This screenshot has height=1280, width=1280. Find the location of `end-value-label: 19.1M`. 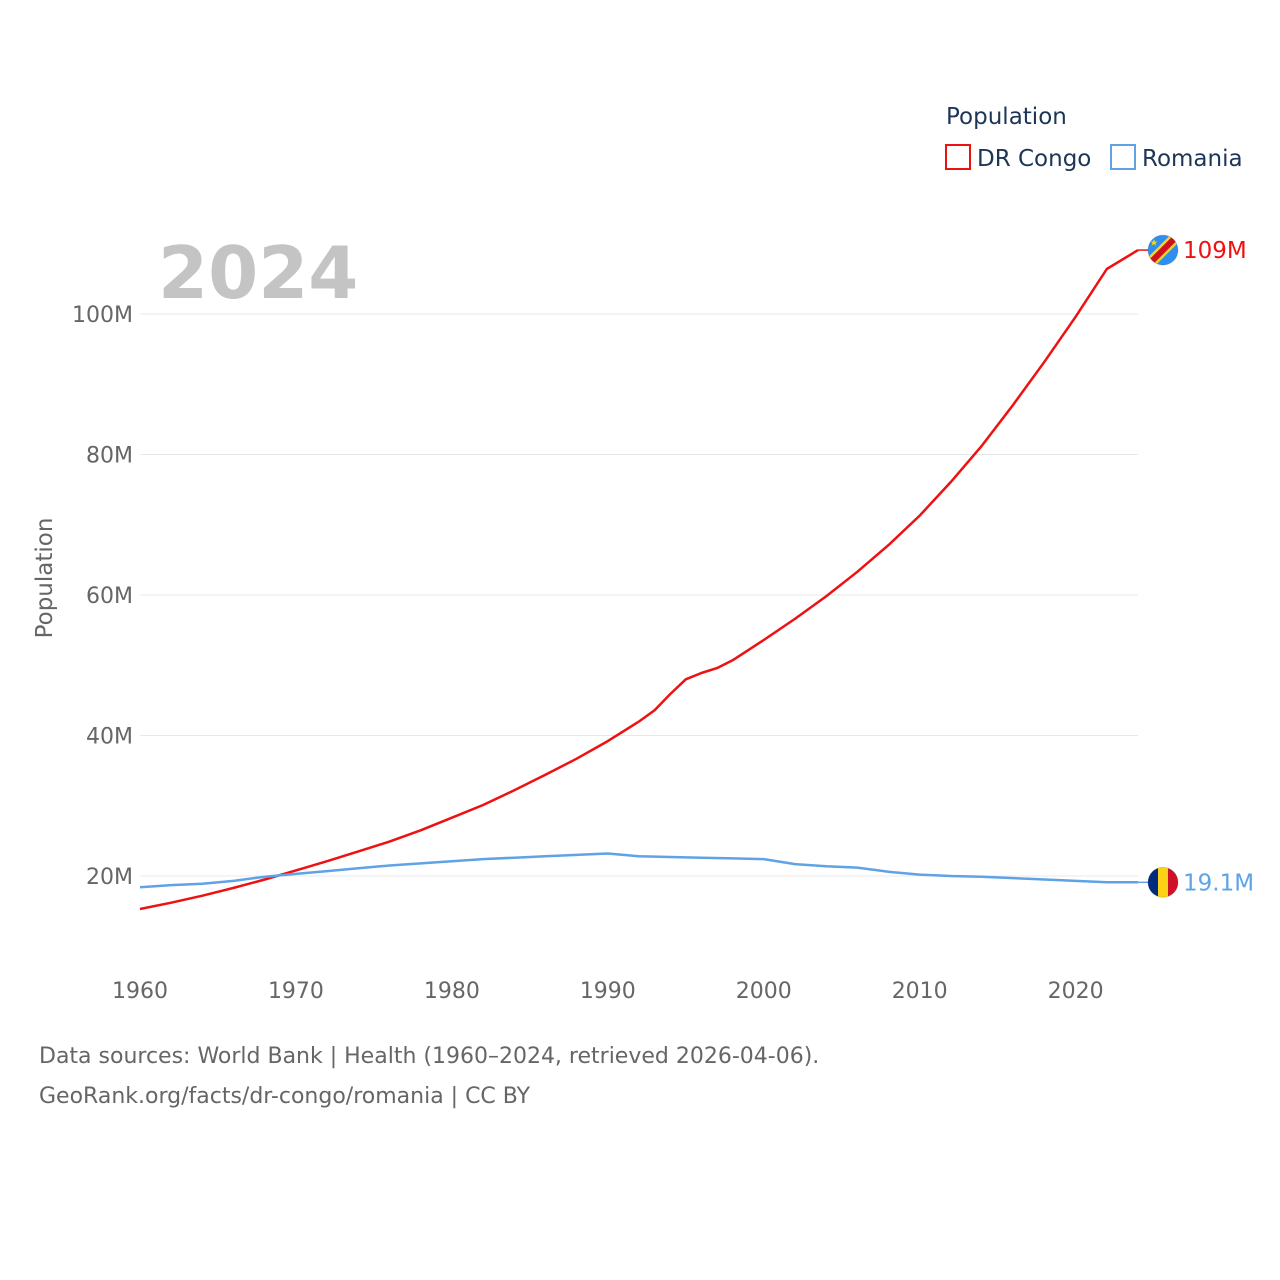

end-value-label: 19.1M is located at coordinates (1218, 883).